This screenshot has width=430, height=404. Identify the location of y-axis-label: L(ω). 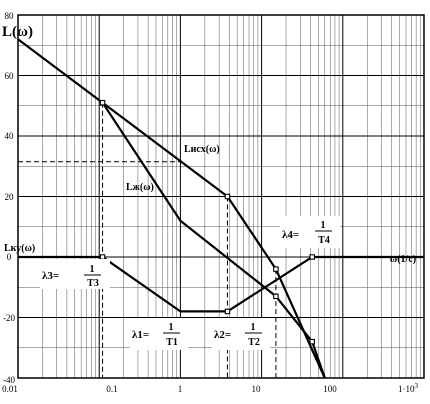
(17, 32).